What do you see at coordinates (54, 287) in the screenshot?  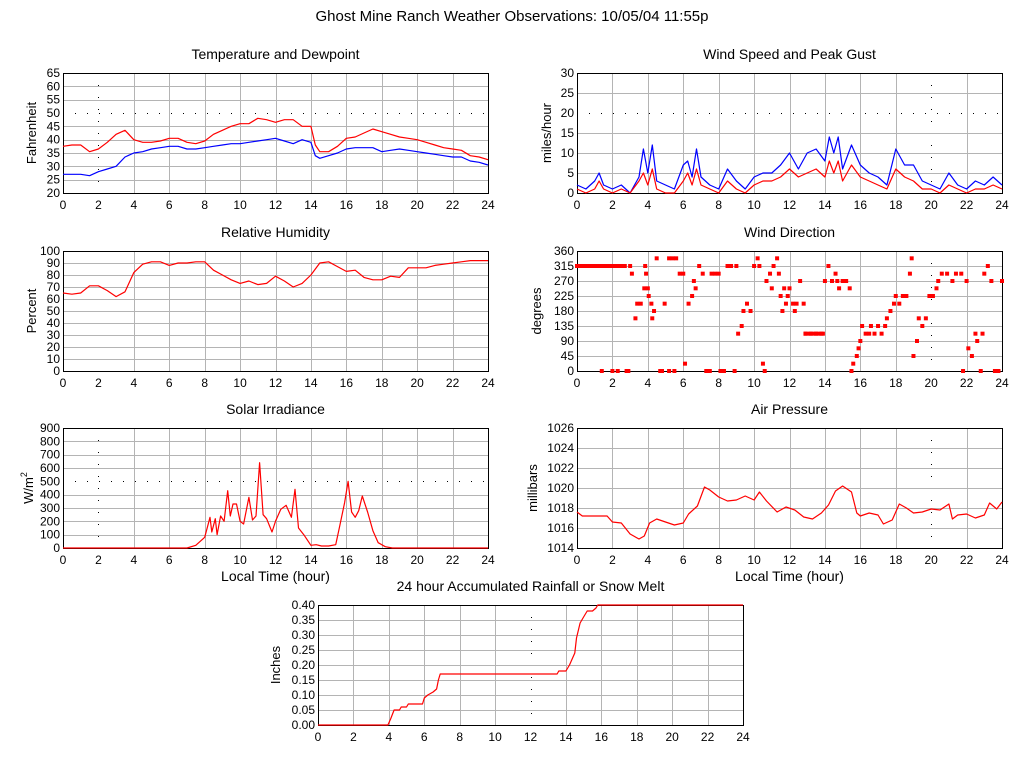 I see `y-tick-label: 70` at bounding box center [54, 287].